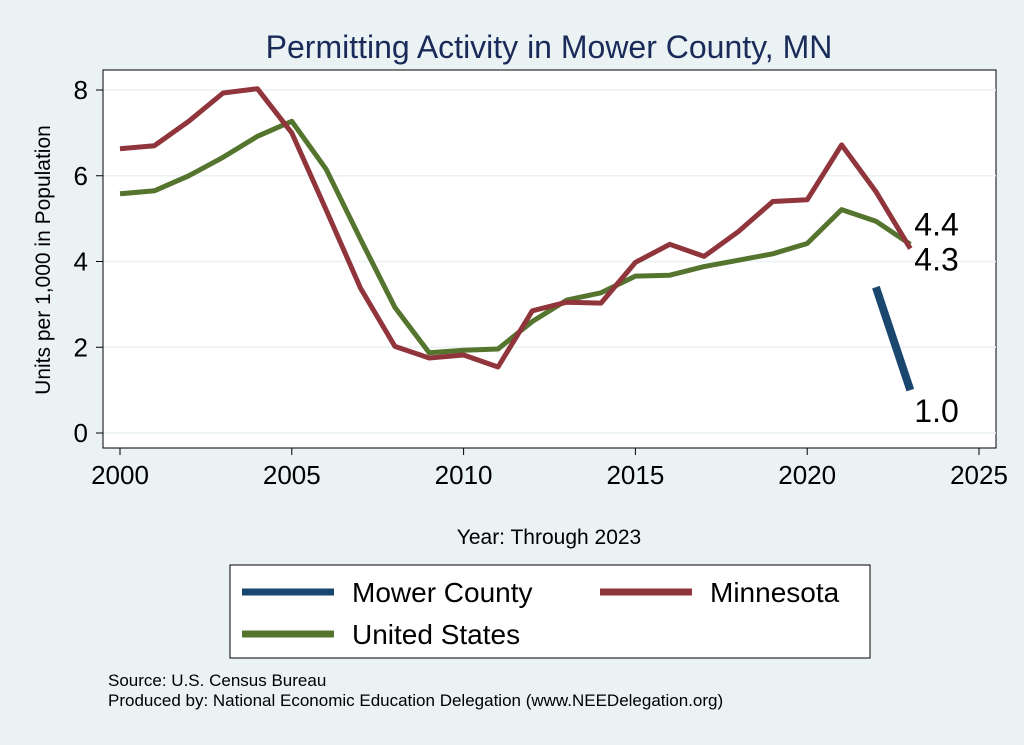 This screenshot has height=745, width=1024. I want to click on chart-title: Permitting Activity in Mower County, MN, so click(549, 47).